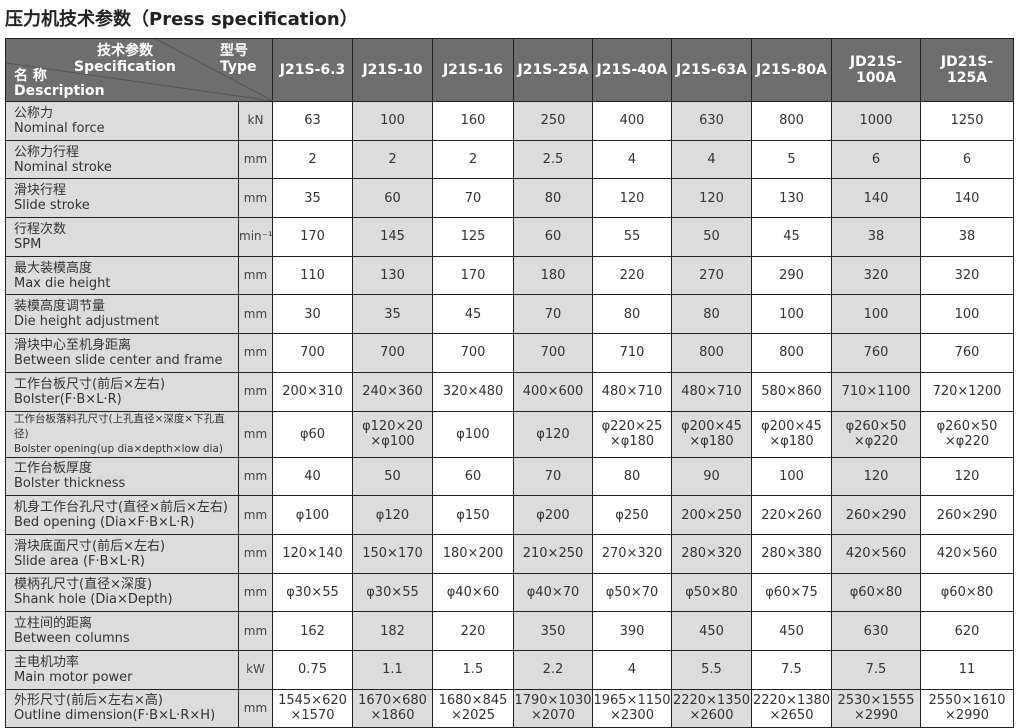 This screenshot has height=728, width=1016. I want to click on spec-en: Specification, so click(125, 67).